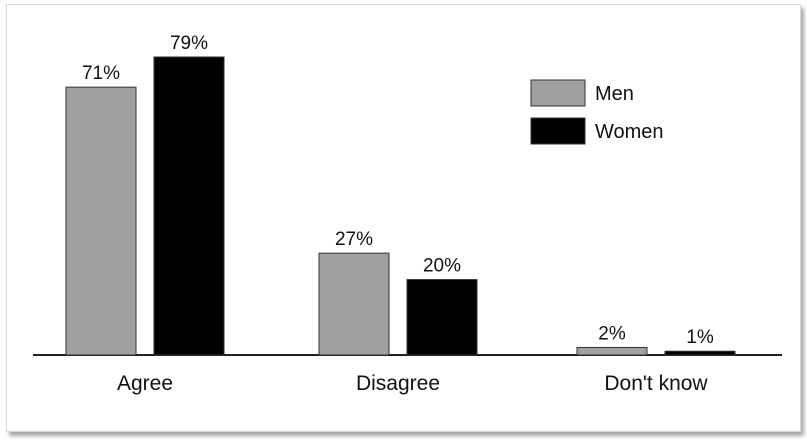 The height and width of the screenshot is (443, 807). I want to click on bar-agree-women, so click(189, 206).